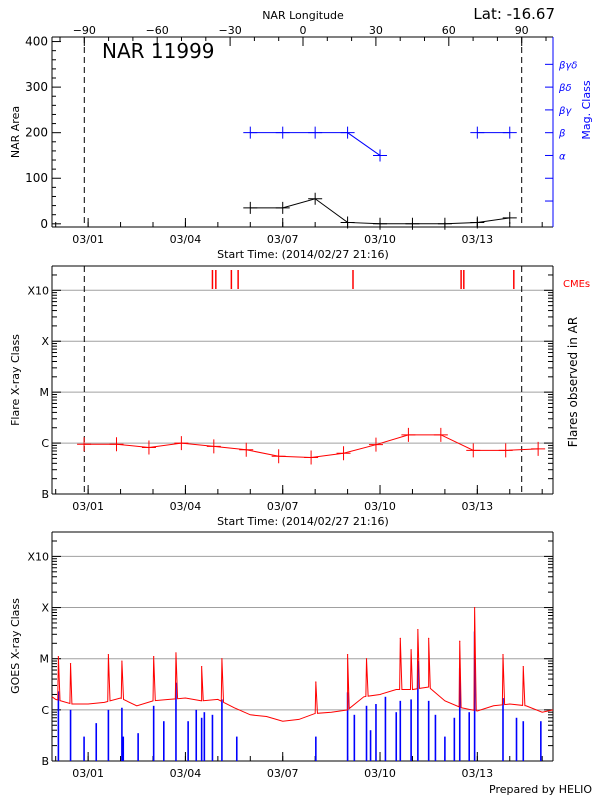 The height and width of the screenshot is (800, 600). What do you see at coordinates (36, 87) in the screenshot?
I see `y-tick-label: 300` at bounding box center [36, 87].